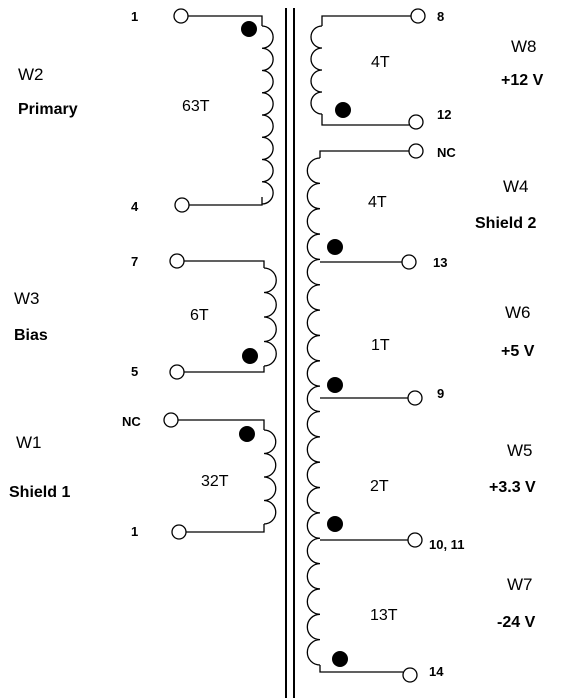  Describe the element at coordinates (196, 106) in the screenshot. I see `turns-w2: 63T` at that location.